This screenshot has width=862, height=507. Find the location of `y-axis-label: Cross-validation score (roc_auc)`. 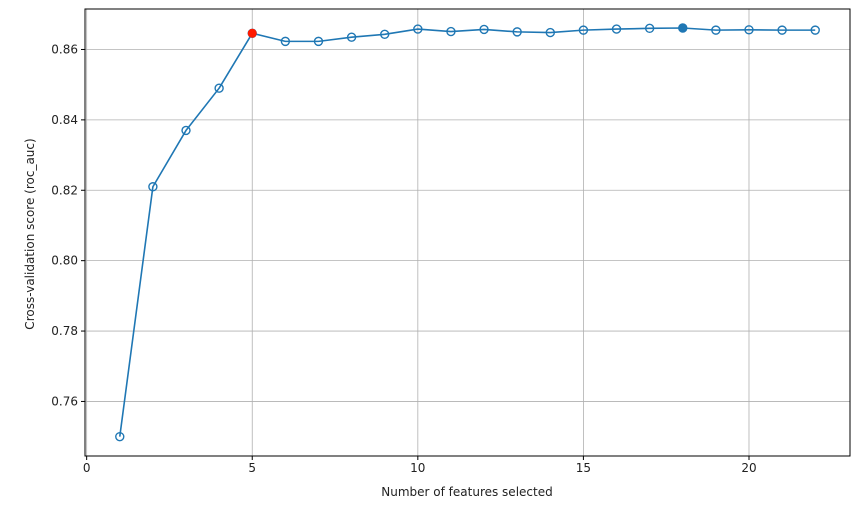

y-axis-label: Cross-validation score (roc_auc) is located at coordinates (30, 233).